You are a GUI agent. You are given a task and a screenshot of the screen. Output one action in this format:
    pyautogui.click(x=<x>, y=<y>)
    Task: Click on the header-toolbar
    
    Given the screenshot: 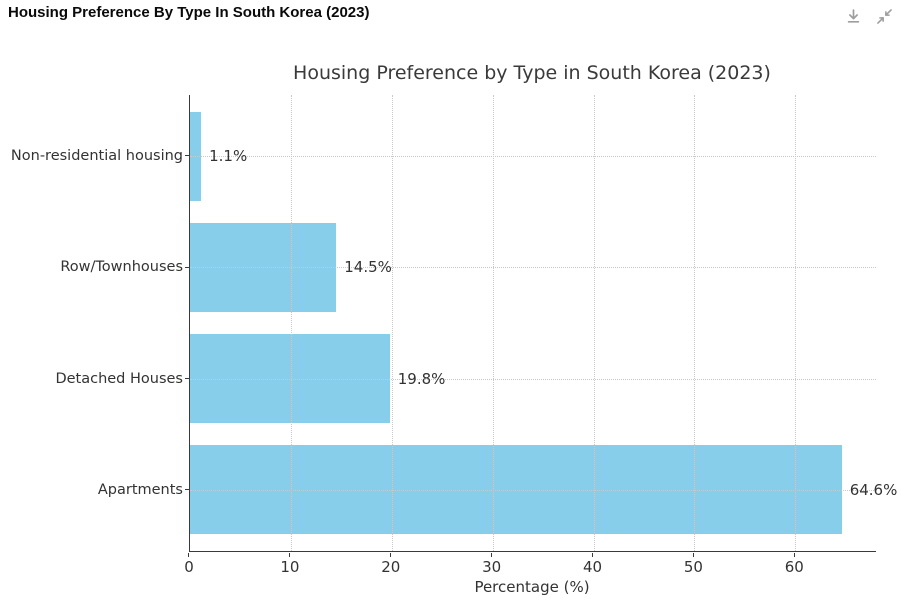 What is the action you would take?
    pyautogui.click(x=868, y=16)
    